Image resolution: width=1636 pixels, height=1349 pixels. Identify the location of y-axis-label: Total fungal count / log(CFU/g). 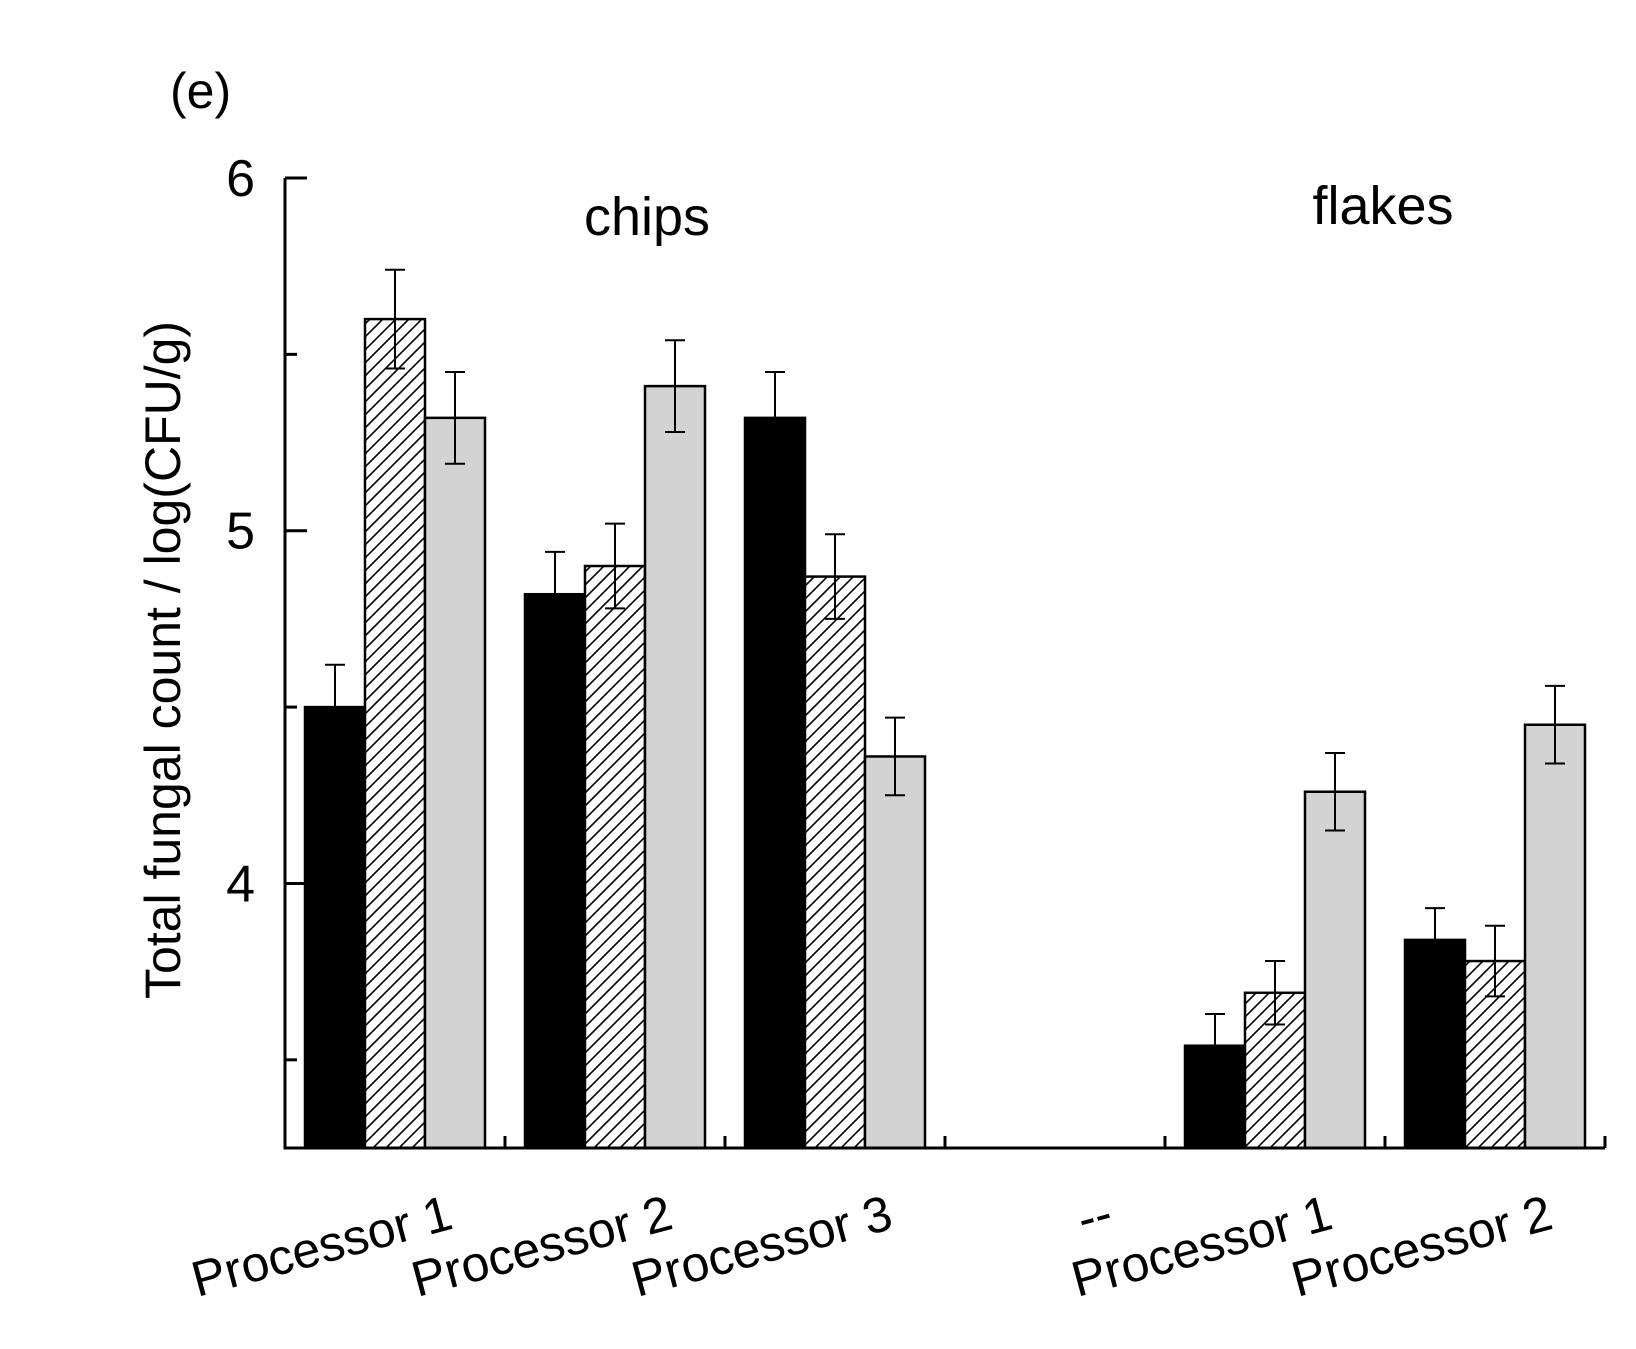
(163, 660).